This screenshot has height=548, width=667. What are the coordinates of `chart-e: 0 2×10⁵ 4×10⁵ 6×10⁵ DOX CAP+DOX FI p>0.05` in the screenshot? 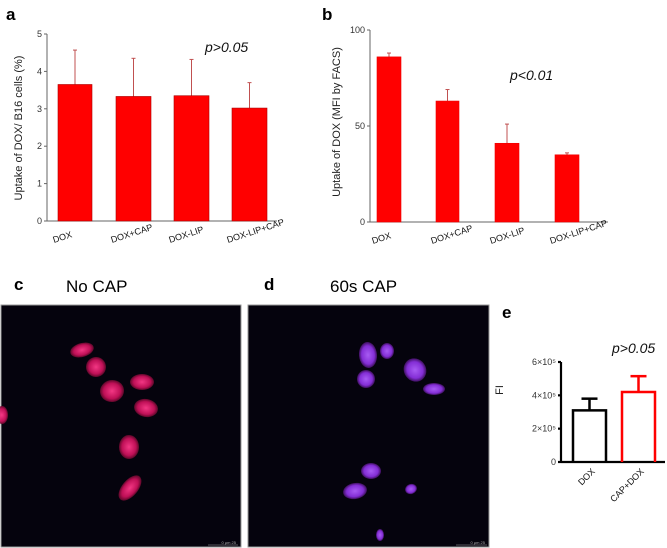 It's located at (579, 422).